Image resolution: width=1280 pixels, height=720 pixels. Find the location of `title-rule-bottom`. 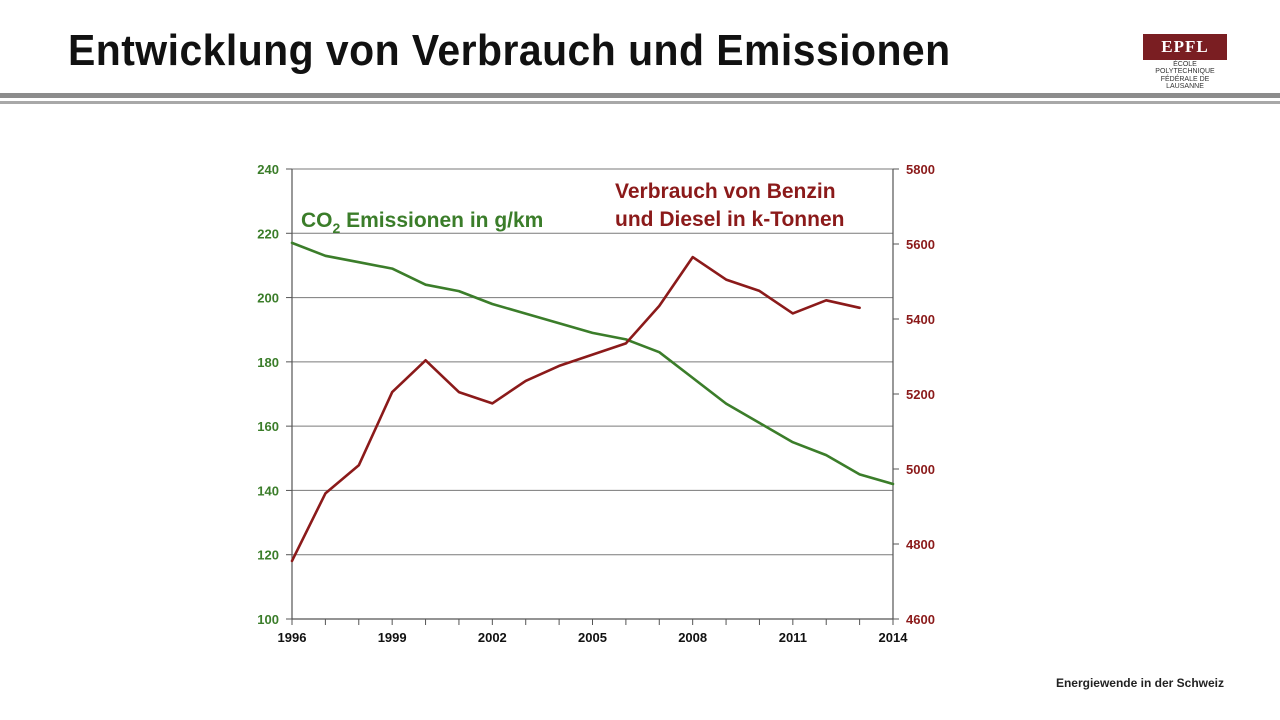

title-rule-bottom is located at coordinates (640, 102).